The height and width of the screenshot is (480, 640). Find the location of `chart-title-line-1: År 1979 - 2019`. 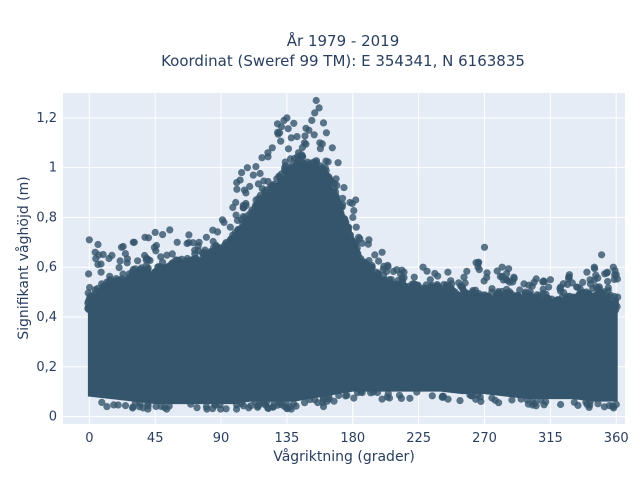

chart-title-line-1: År 1979 - 2019 is located at coordinates (343, 40).